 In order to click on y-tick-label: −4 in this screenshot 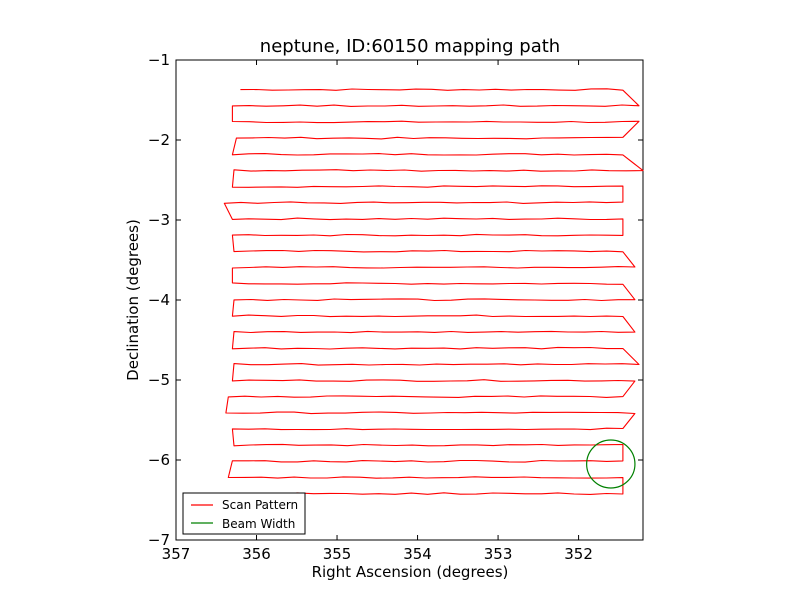, I will do `click(159, 300)`.